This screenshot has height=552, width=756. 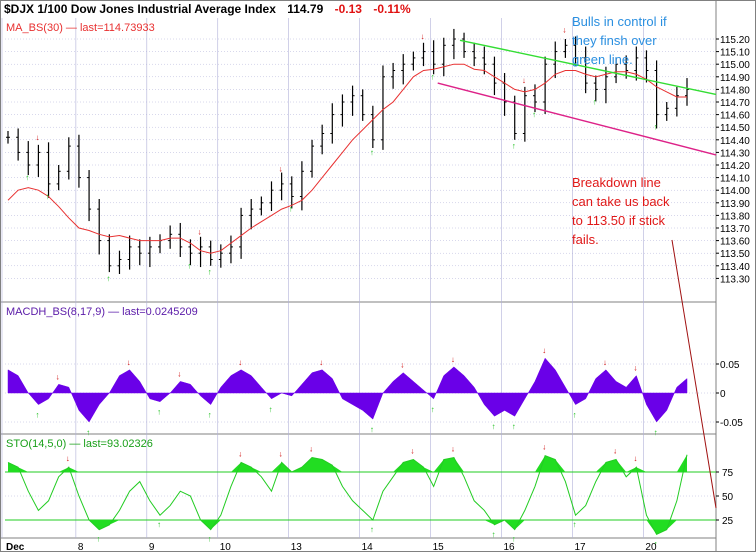 I want to click on macd-histogram, so click(x=347, y=390).